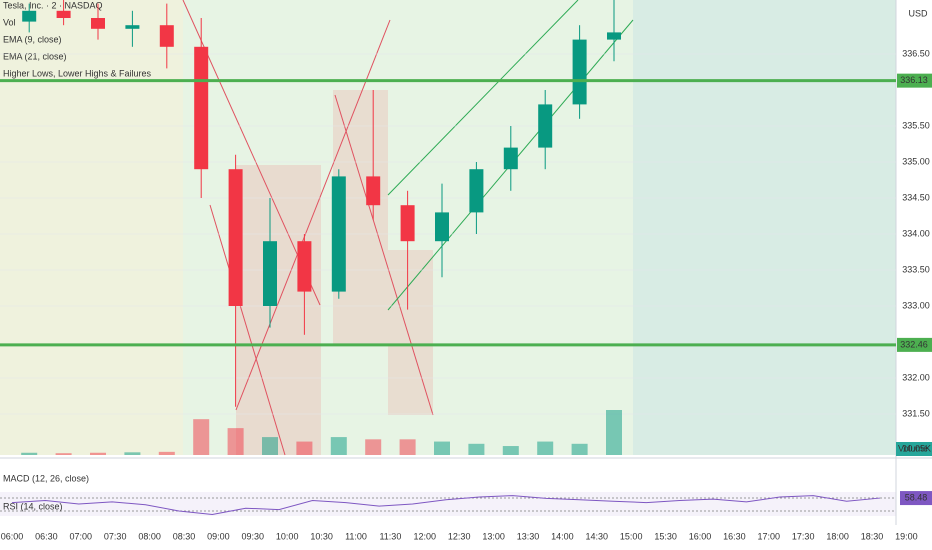 This screenshot has height=550, width=932. Describe the element at coordinates (32, 39) in the screenshot. I see `indicator: EMA (9, close)` at that location.